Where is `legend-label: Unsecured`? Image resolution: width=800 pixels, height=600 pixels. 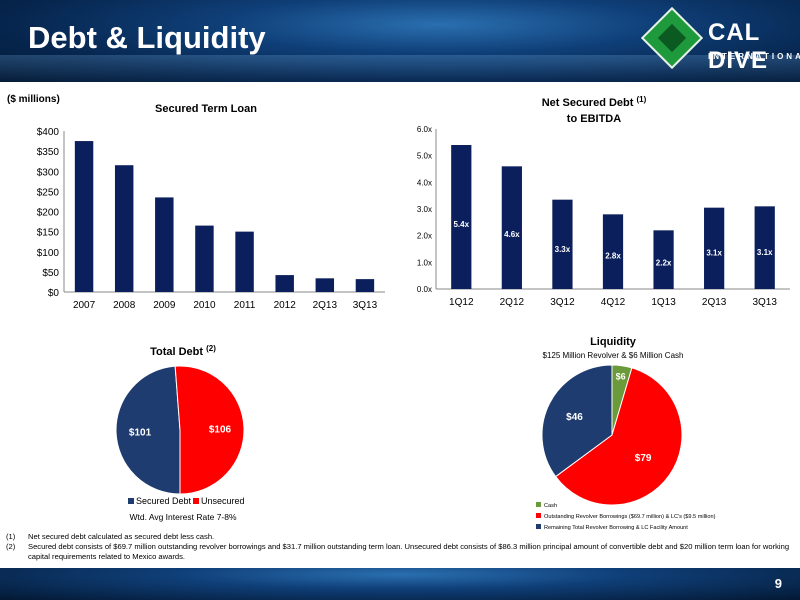
legend-label: Unsecured is located at coordinates (223, 501).